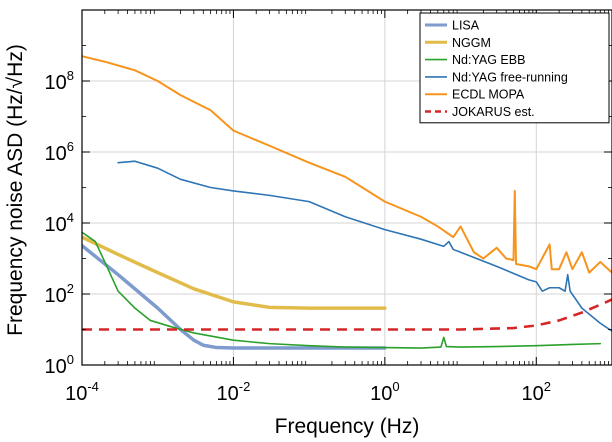 This screenshot has width=612, height=442. I want to click on y-tick-label: 10⁶, so click(59, 152).